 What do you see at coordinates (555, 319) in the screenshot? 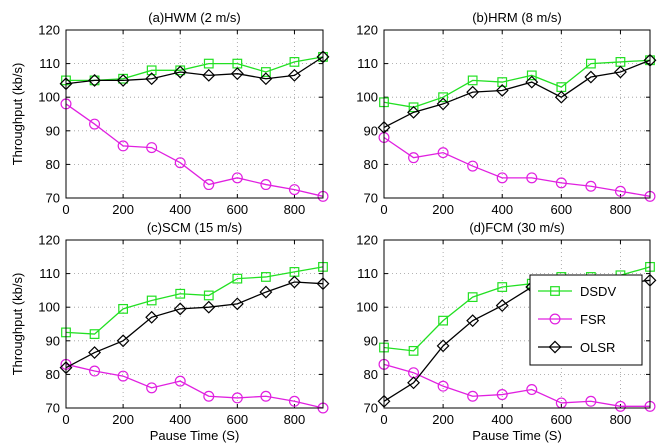
I see `legend-marker-fsr` at bounding box center [555, 319].